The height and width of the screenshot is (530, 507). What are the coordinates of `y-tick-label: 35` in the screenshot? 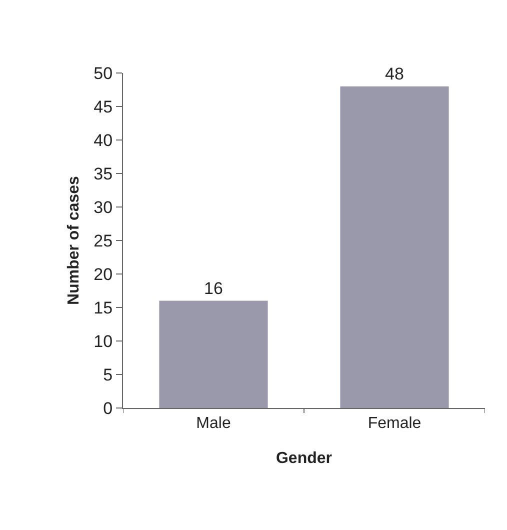 It's located at (103, 174).